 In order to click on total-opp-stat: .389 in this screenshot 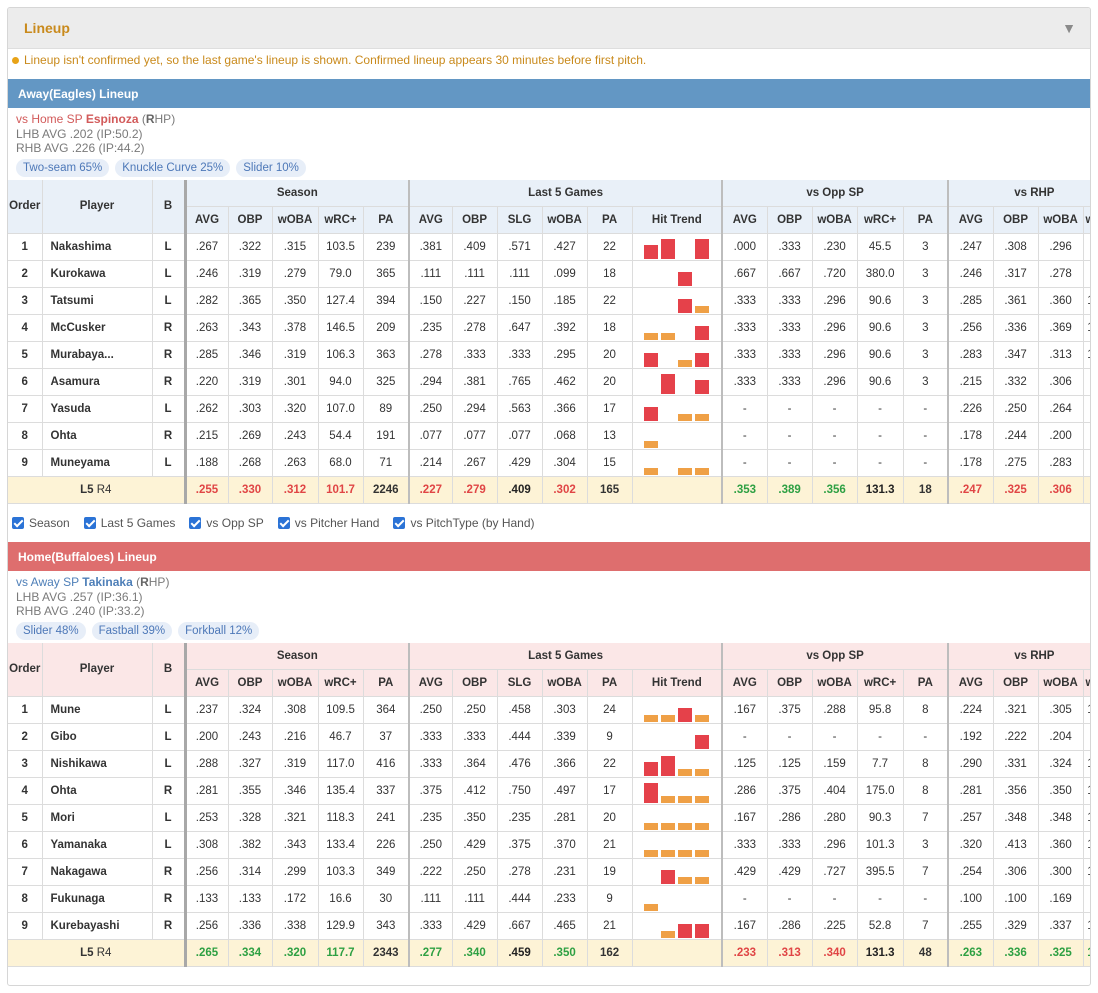, I will do `click(790, 490)`.